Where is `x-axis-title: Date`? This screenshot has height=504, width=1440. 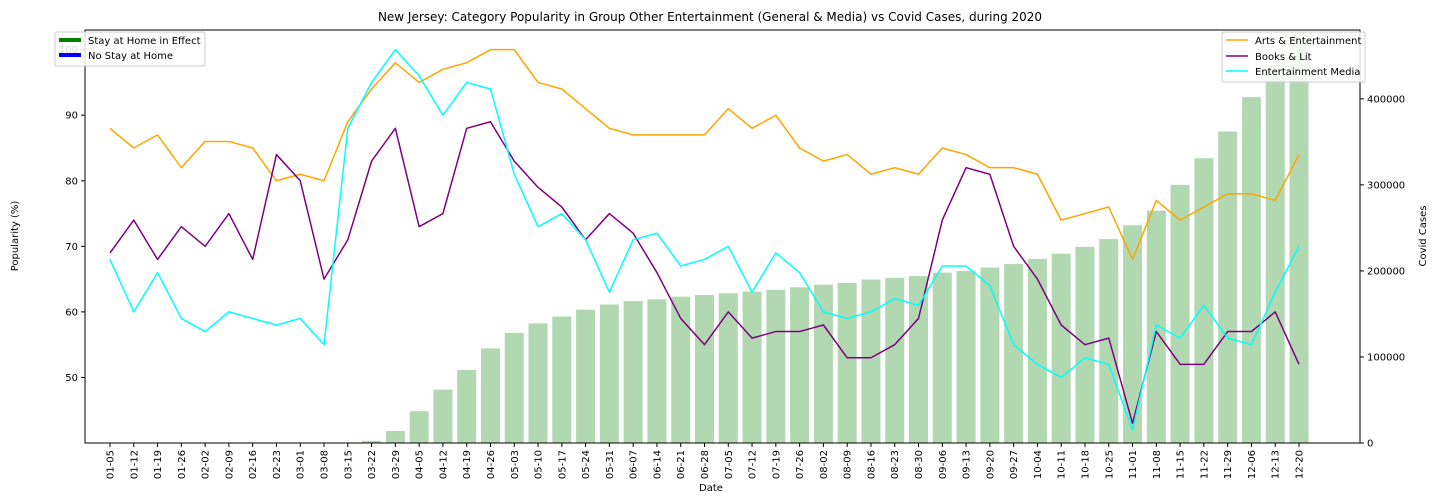 x-axis-title: Date is located at coordinates (711, 488).